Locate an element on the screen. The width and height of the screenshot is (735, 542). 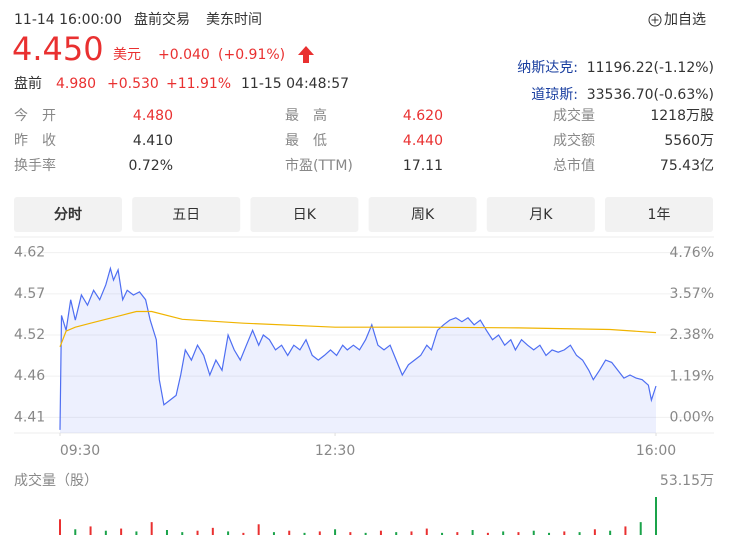
stat-label: 成交额 is located at coordinates (574, 140).